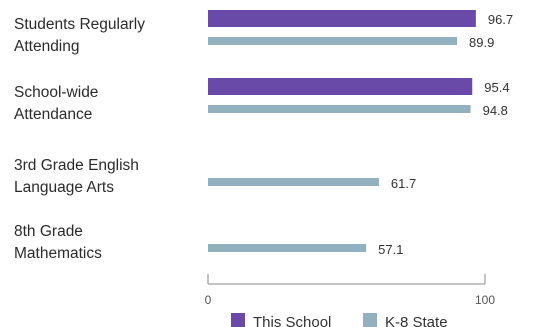  What do you see at coordinates (79, 35) in the screenshot?
I see `category-label: Students Regularly Attending` at bounding box center [79, 35].